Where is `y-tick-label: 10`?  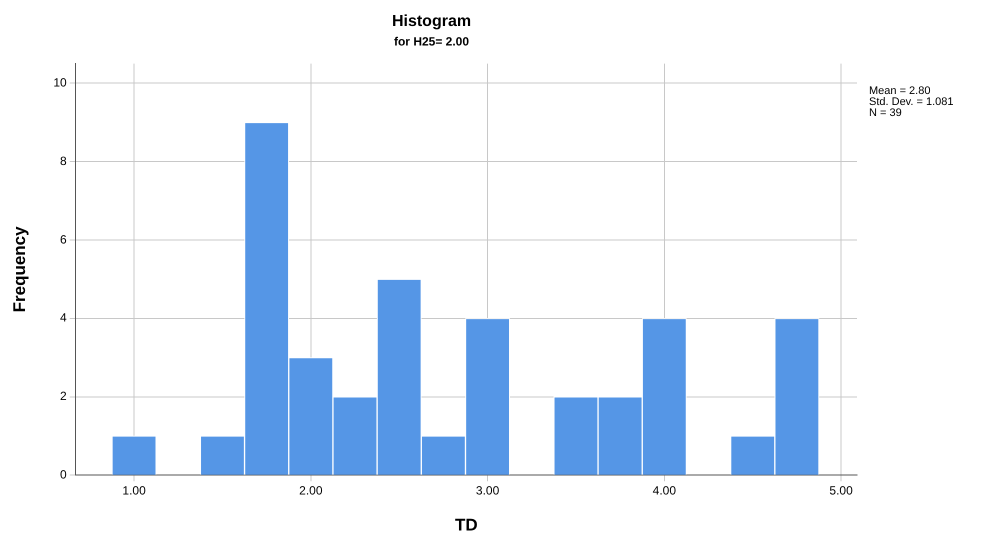 y-tick-label: 10 is located at coordinates (60, 83).